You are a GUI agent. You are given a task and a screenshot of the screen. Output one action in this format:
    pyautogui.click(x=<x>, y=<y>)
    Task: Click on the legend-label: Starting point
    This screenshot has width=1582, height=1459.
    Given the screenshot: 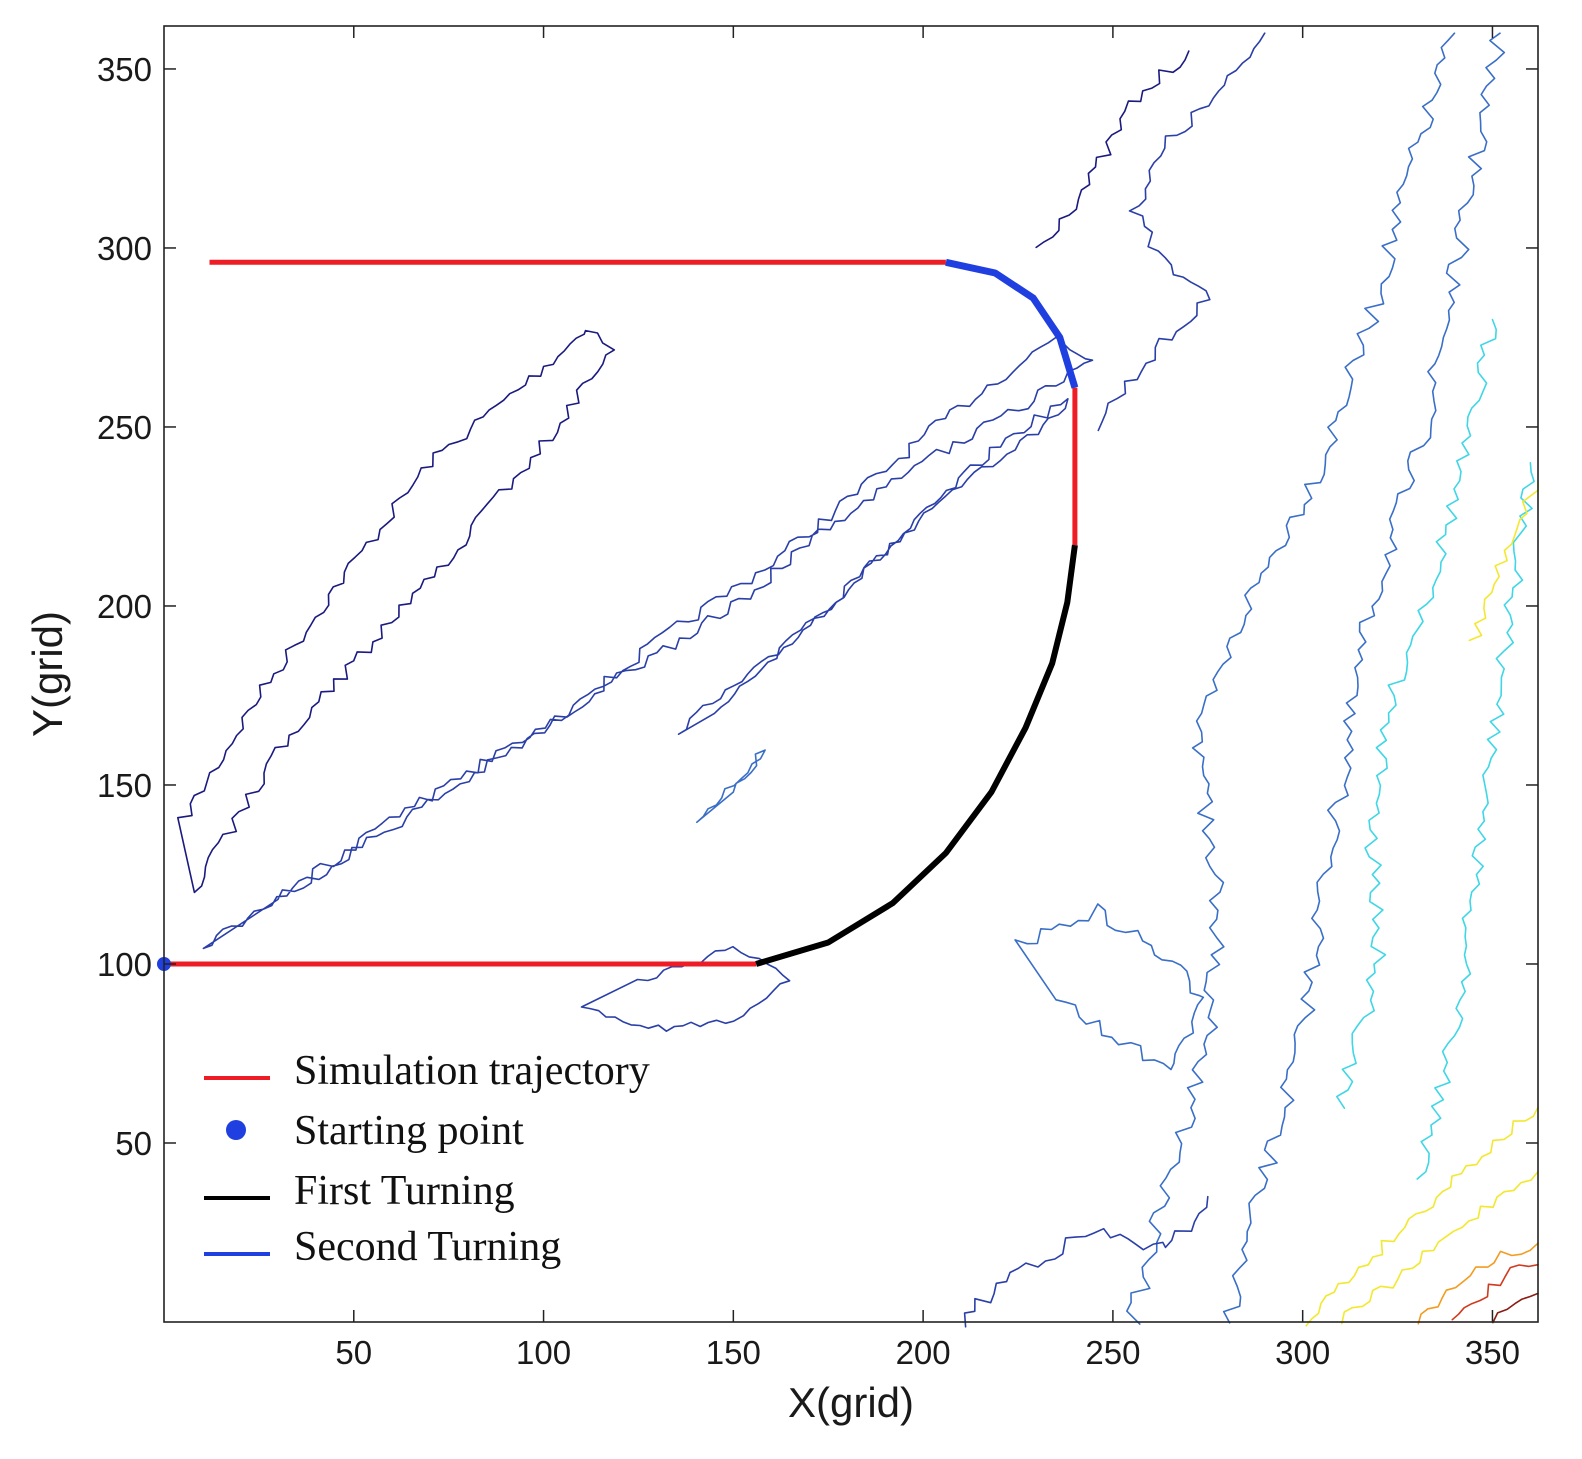 What is the action you would take?
    pyautogui.click(x=409, y=1131)
    